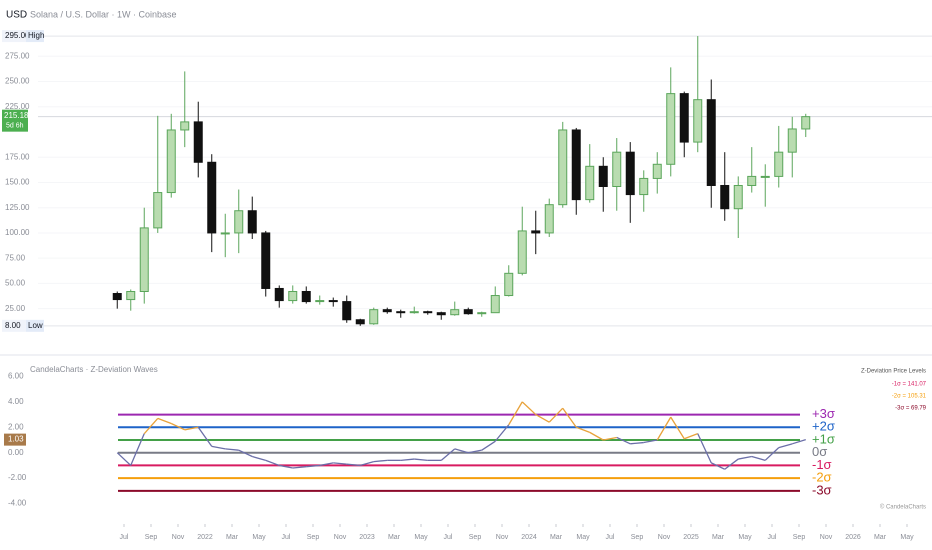 The width and height of the screenshot is (932, 550). Describe the element at coordinates (822, 464) in the screenshot. I see `level-label: -1σ` at that location.